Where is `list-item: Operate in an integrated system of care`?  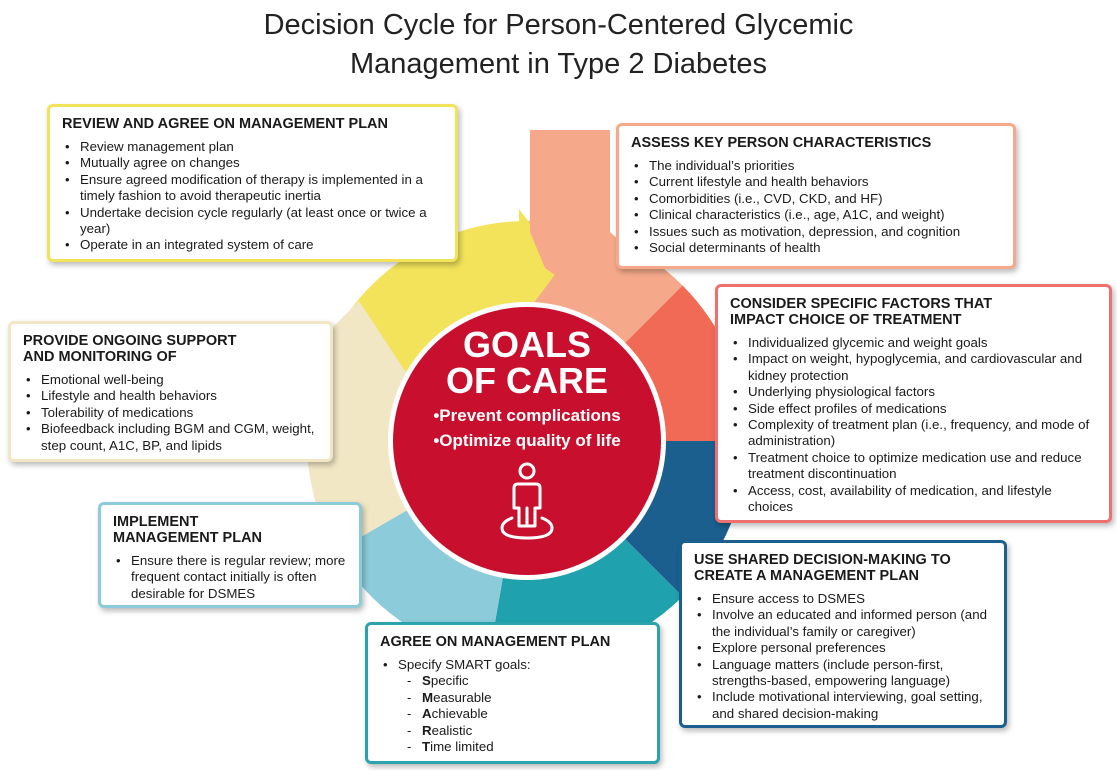
list-item: Operate in an integrated system of care is located at coordinates (262, 245).